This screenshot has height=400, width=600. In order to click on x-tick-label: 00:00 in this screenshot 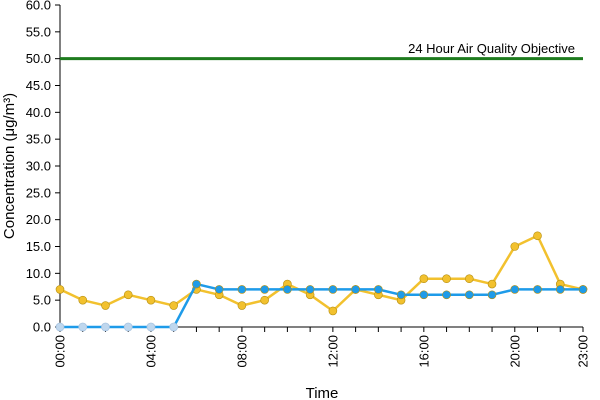, I will do `click(60, 351)`.